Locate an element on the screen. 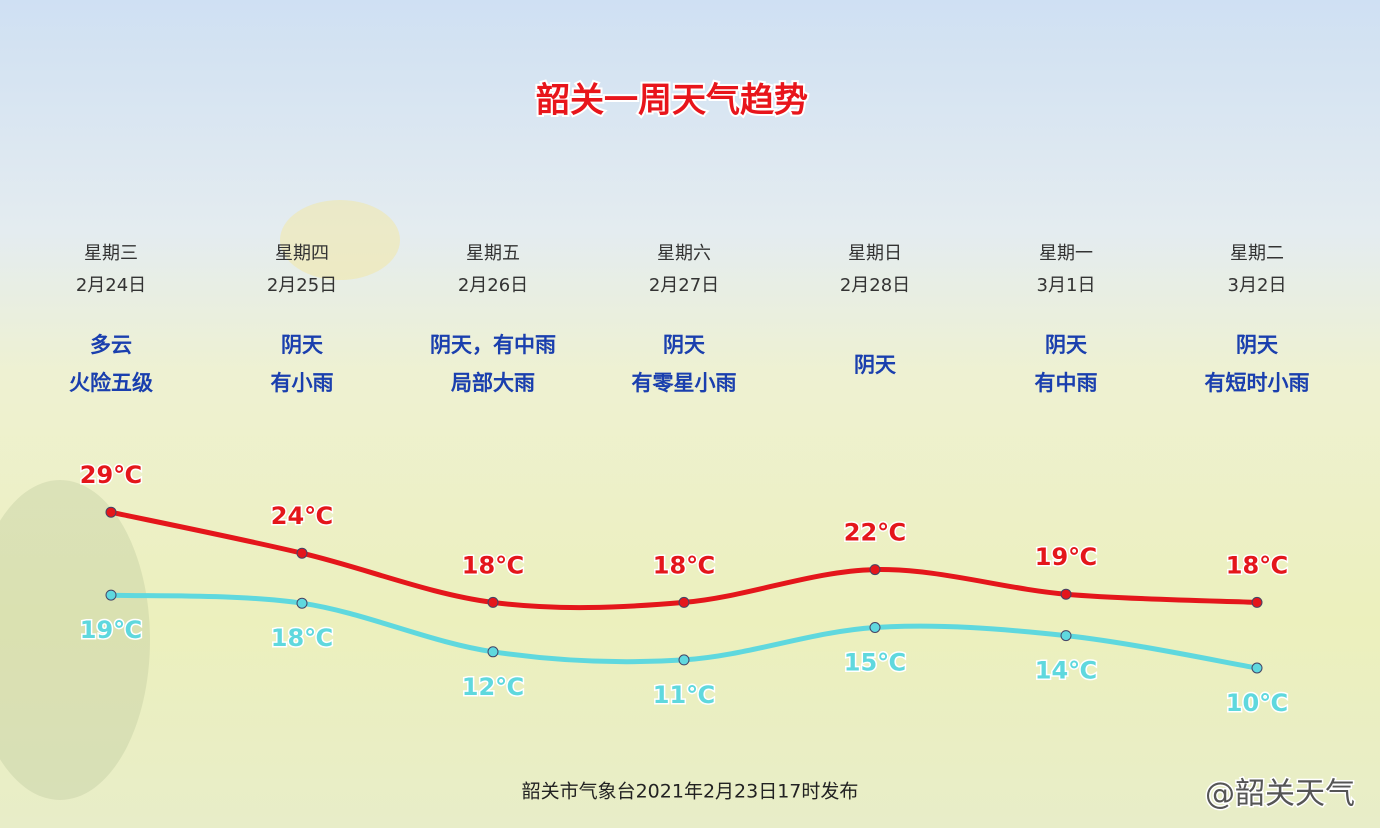  date: 3月1日 is located at coordinates (1066, 285).